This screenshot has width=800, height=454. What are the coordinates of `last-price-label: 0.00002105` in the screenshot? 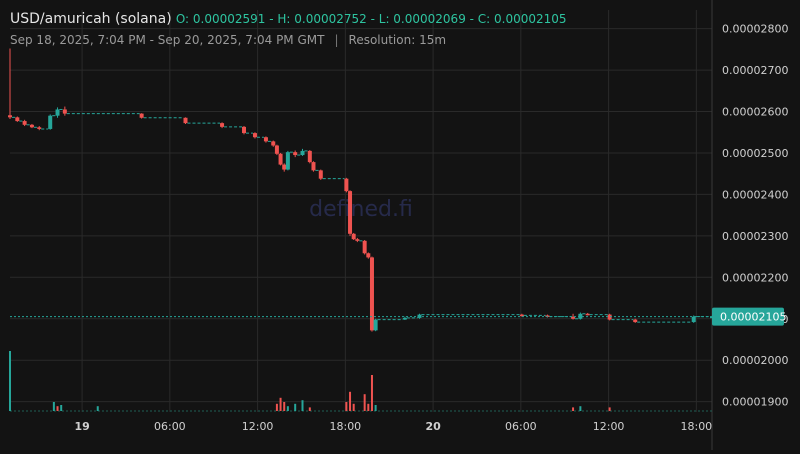 It's located at (753, 317).